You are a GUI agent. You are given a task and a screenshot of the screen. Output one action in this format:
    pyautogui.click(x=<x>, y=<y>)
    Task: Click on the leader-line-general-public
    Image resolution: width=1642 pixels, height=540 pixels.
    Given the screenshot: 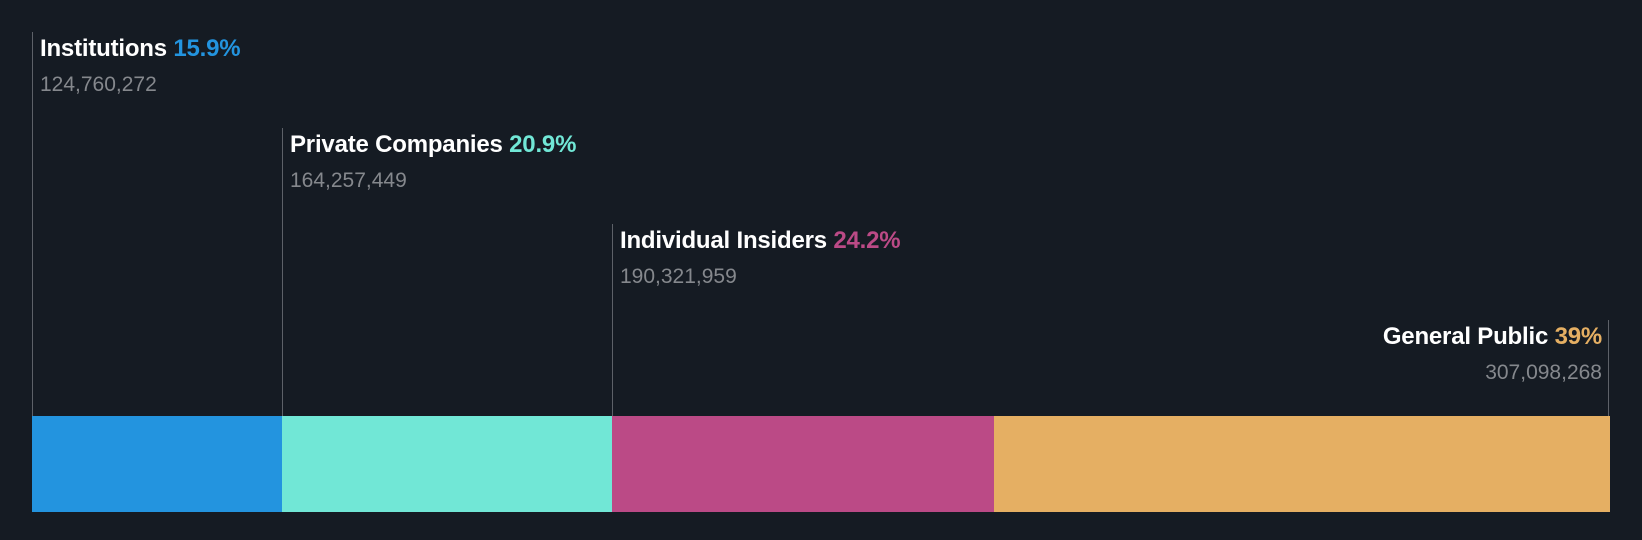 What is the action you would take?
    pyautogui.click(x=1608, y=368)
    